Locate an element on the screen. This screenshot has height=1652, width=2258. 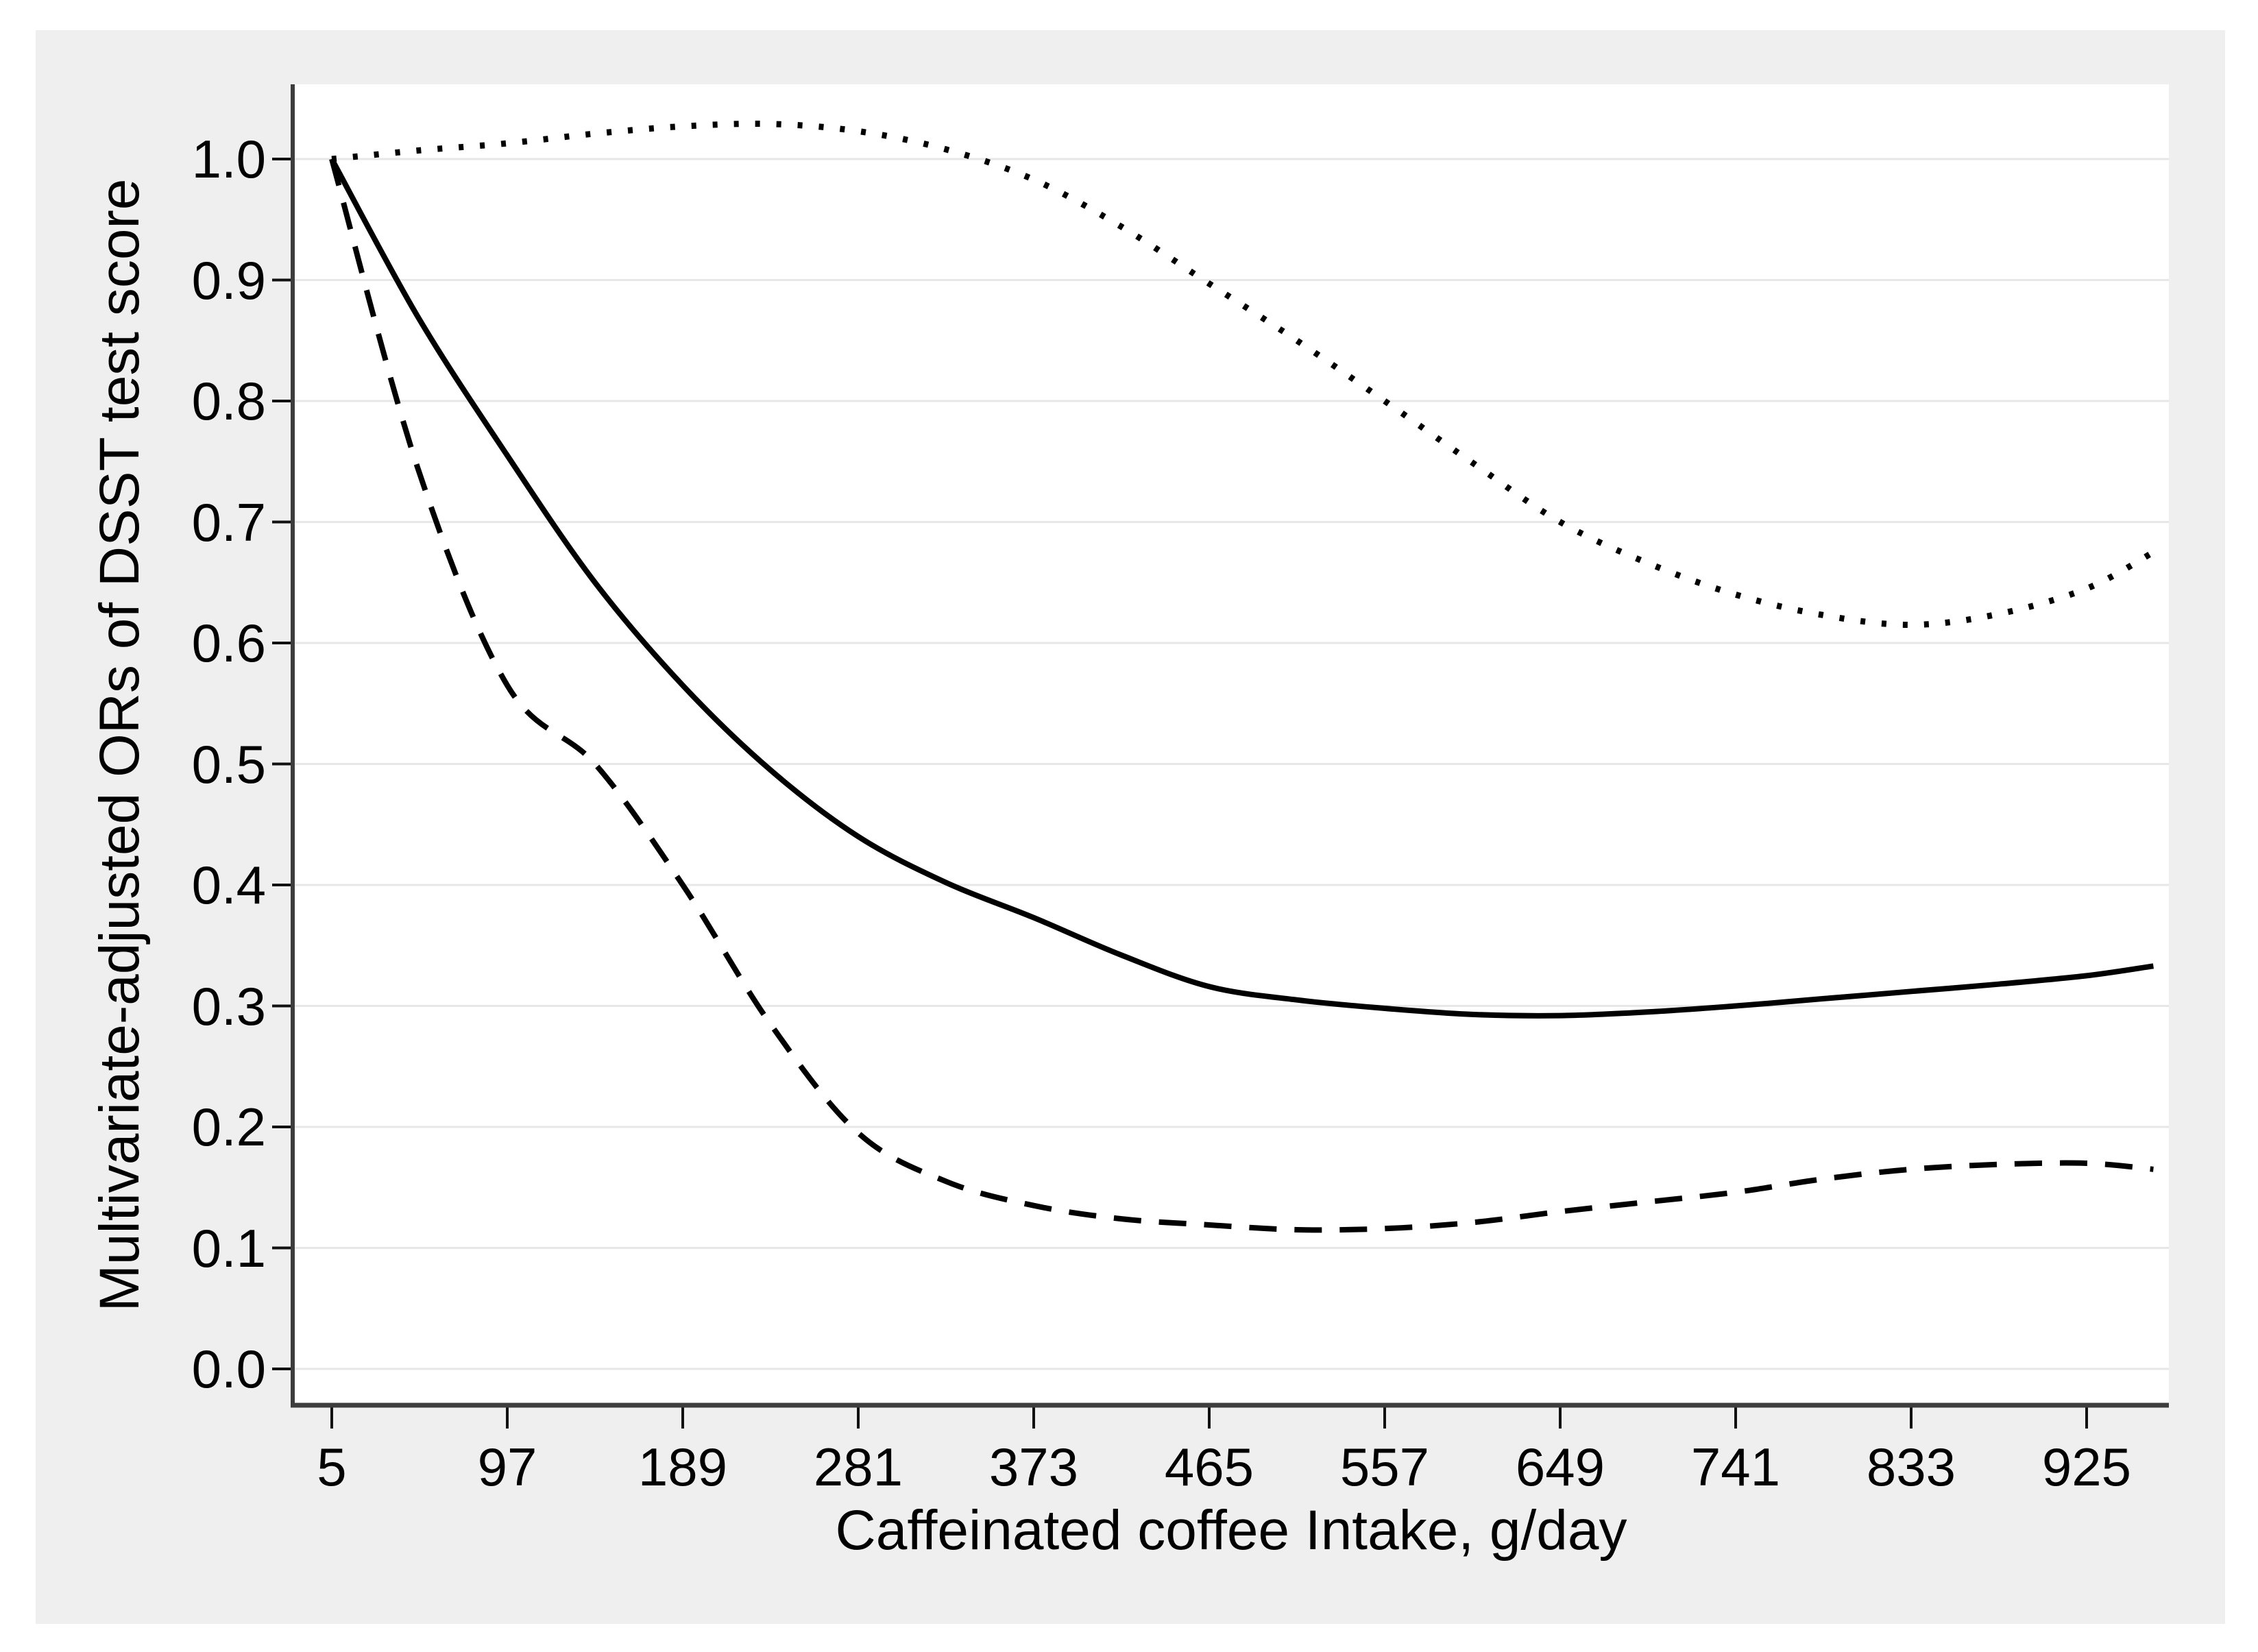
x-tick-label-557: 557 is located at coordinates (1384, 1467).